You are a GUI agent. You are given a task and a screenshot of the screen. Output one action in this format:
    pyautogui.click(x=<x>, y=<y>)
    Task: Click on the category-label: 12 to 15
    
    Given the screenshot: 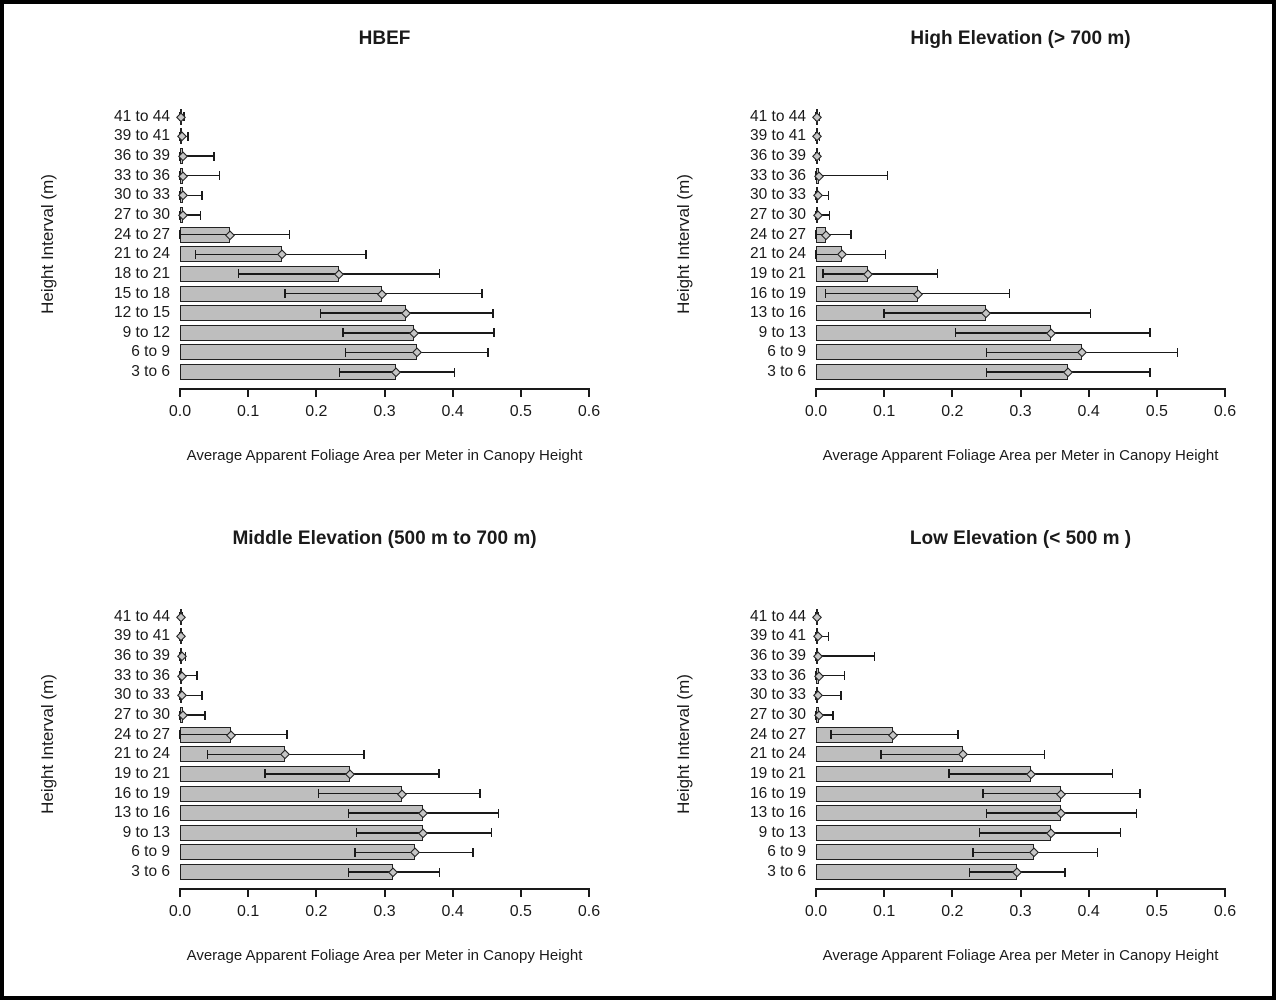 What is the action you would take?
    pyautogui.click(x=141, y=313)
    